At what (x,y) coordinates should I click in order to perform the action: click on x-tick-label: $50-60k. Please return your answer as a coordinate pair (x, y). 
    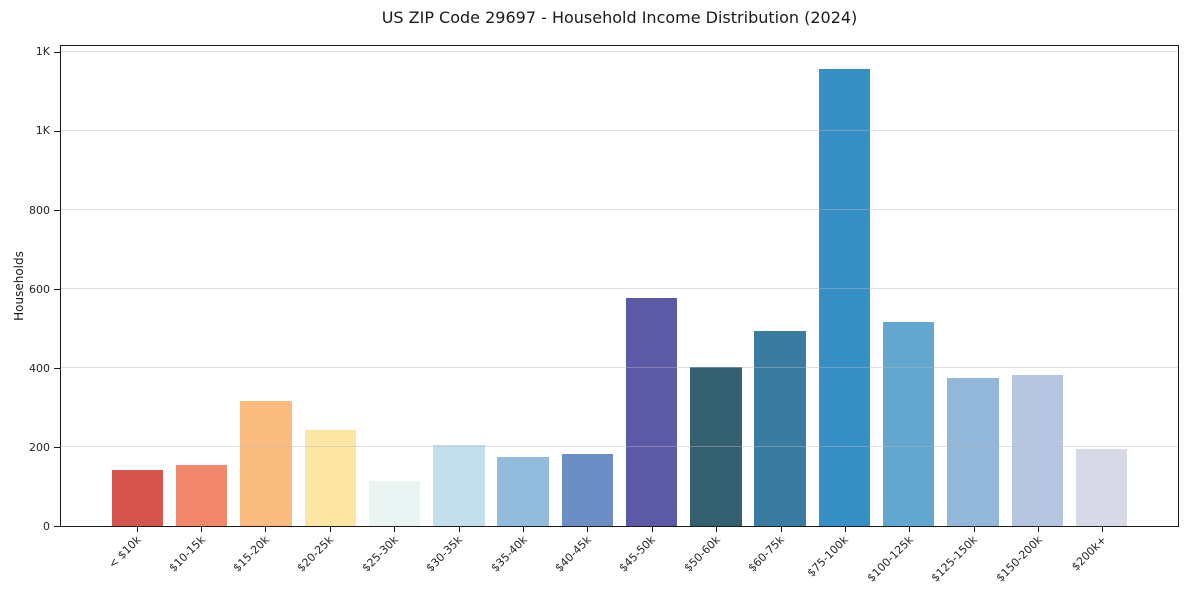
    Looking at the image, I should click on (702, 554).